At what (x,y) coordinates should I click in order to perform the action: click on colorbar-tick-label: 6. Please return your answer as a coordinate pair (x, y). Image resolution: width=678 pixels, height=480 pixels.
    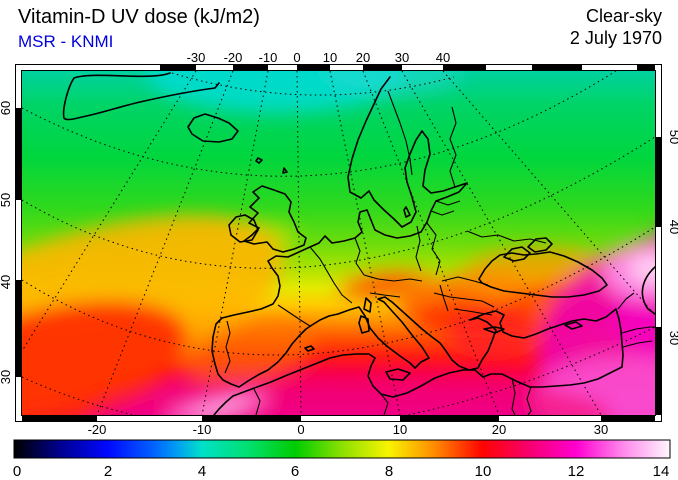
    Looking at the image, I should click on (295, 471).